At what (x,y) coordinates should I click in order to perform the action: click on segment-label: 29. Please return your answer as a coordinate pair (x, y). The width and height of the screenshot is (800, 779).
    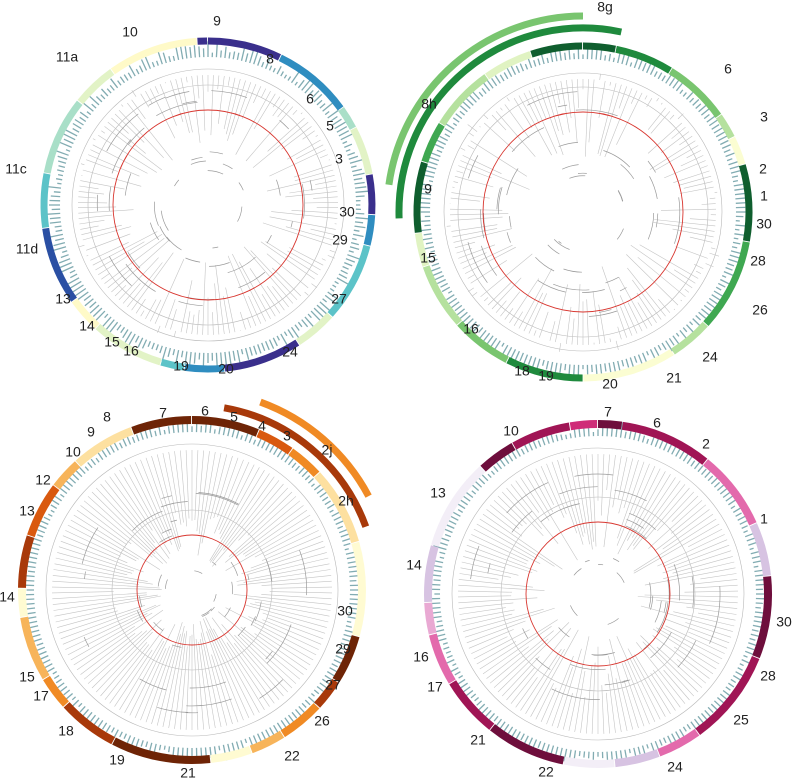
    Looking at the image, I should click on (340, 240).